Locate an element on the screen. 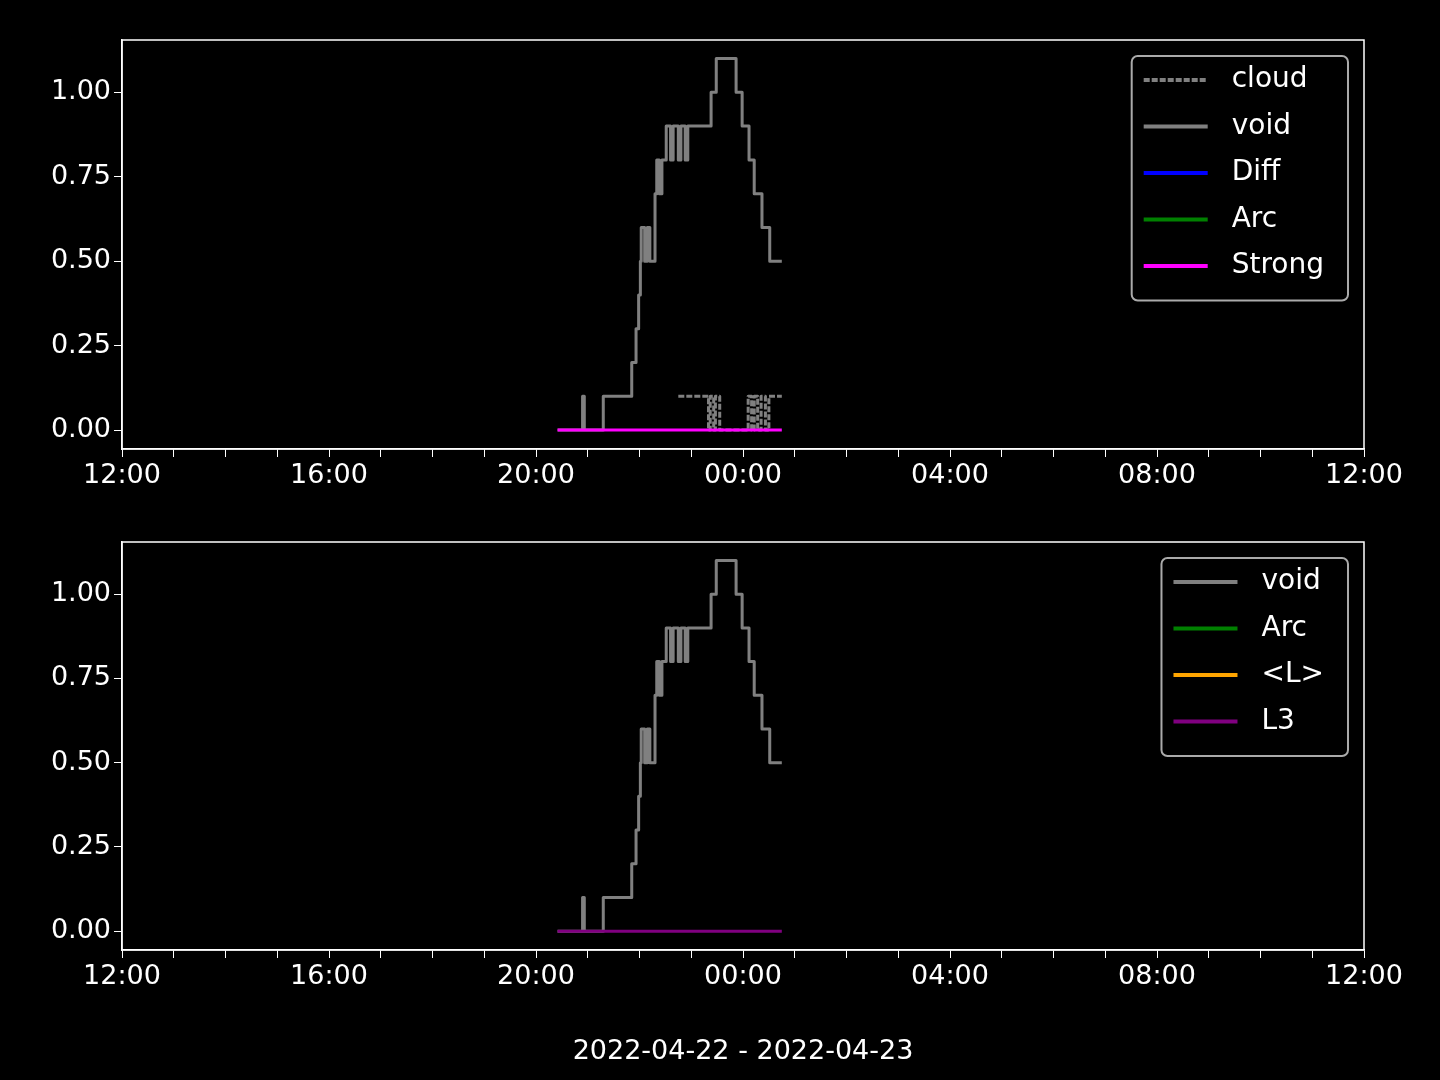 The height and width of the screenshot is (1080, 1440). legend-label: Diff is located at coordinates (1256, 171).